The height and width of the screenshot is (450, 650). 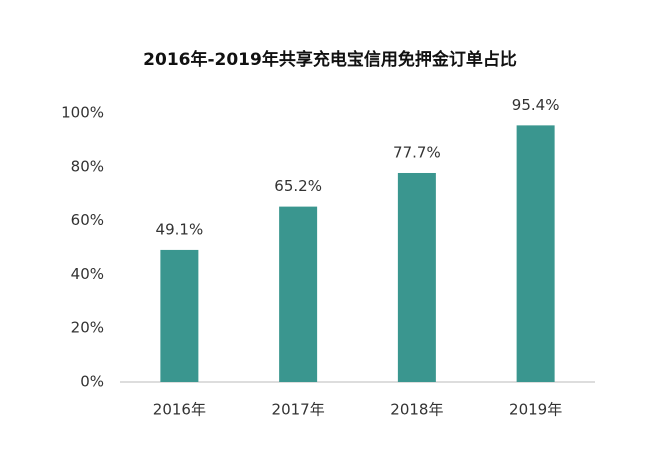 What do you see at coordinates (536, 105) in the screenshot?
I see `value-label: 95.4%` at bounding box center [536, 105].